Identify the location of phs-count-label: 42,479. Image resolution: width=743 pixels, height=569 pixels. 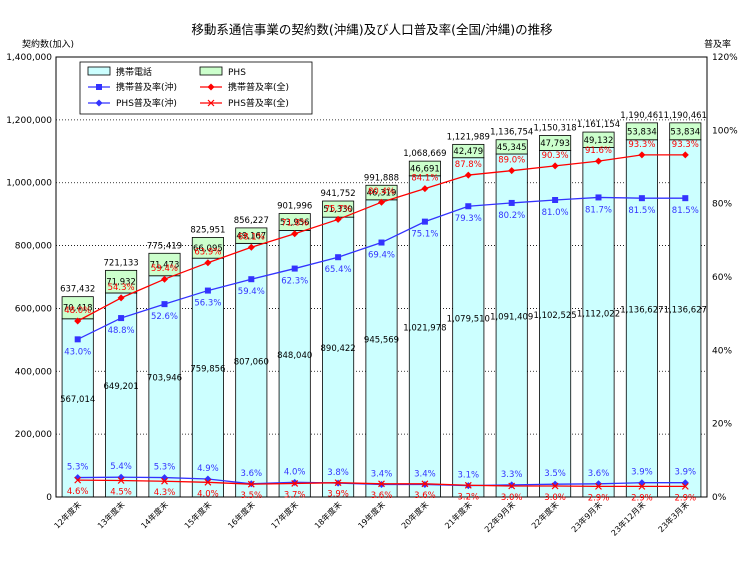
(468, 152).